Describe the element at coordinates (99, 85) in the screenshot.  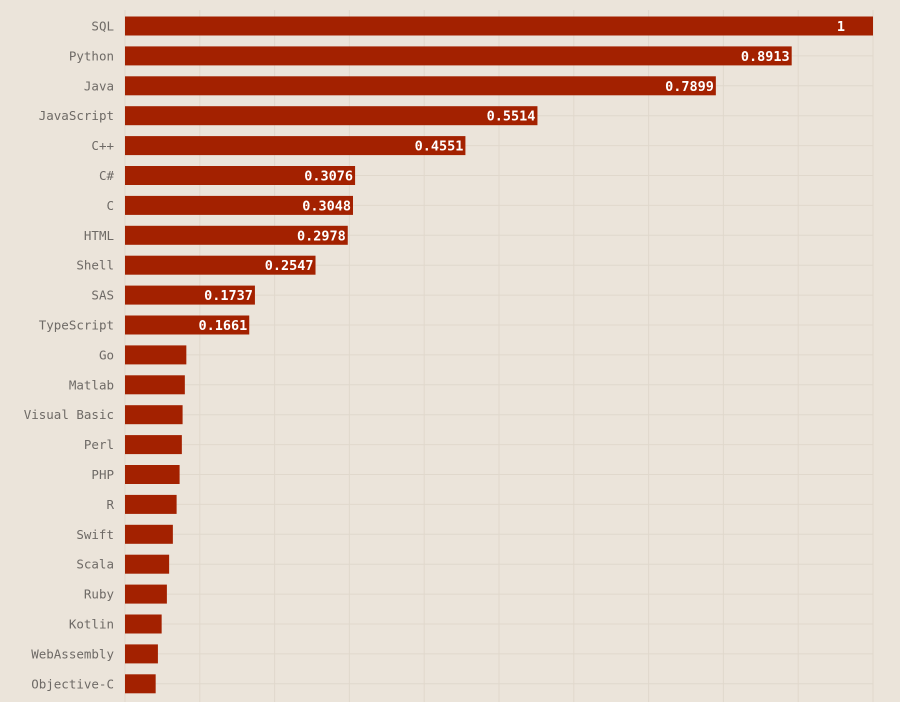
I see `category-label: Java` at that location.